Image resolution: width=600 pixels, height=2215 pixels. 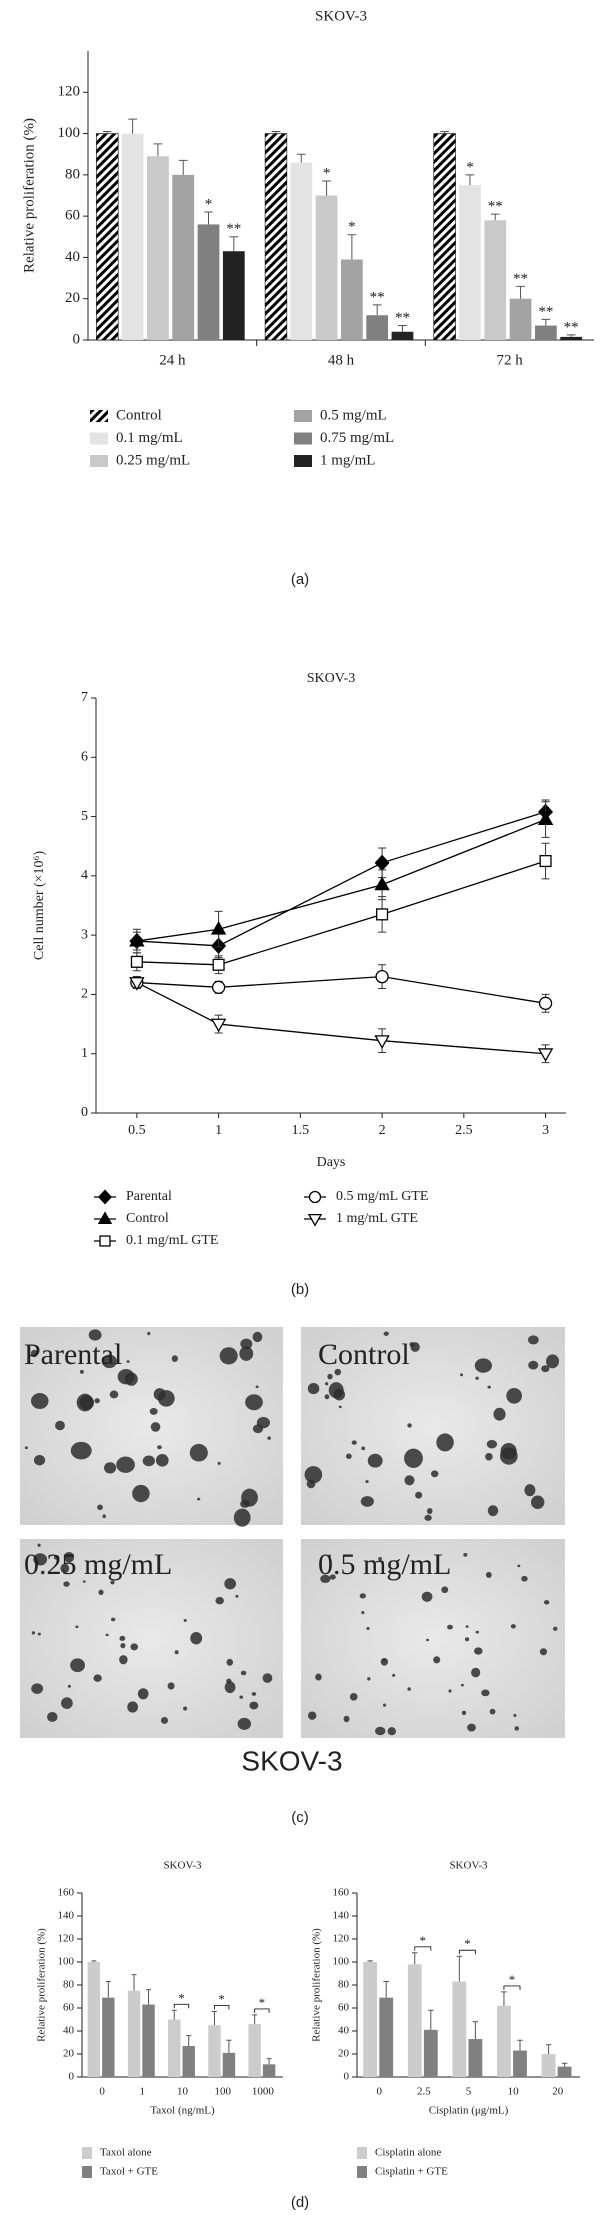 I want to click on legend-swatch, so click(x=303, y=416).